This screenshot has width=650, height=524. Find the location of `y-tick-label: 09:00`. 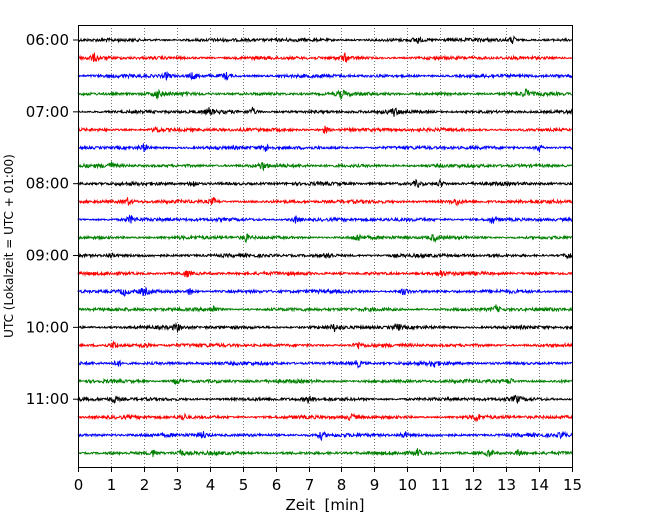

y-tick-label: 09:00 is located at coordinates (47, 256).